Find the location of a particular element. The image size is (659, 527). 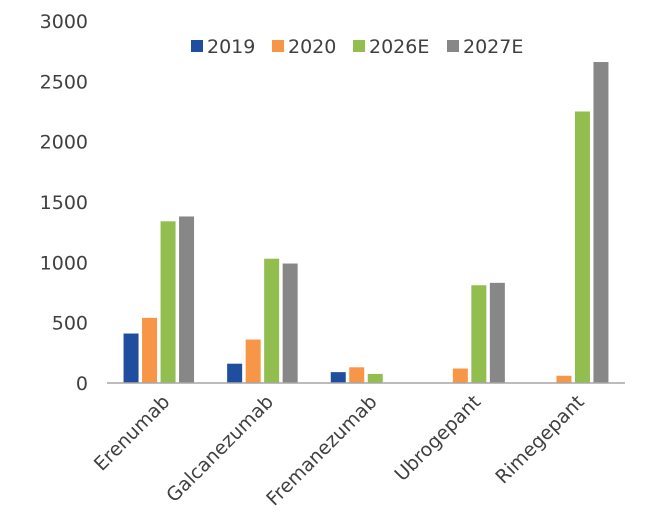

bar-2020-erenumab is located at coordinates (150, 350).